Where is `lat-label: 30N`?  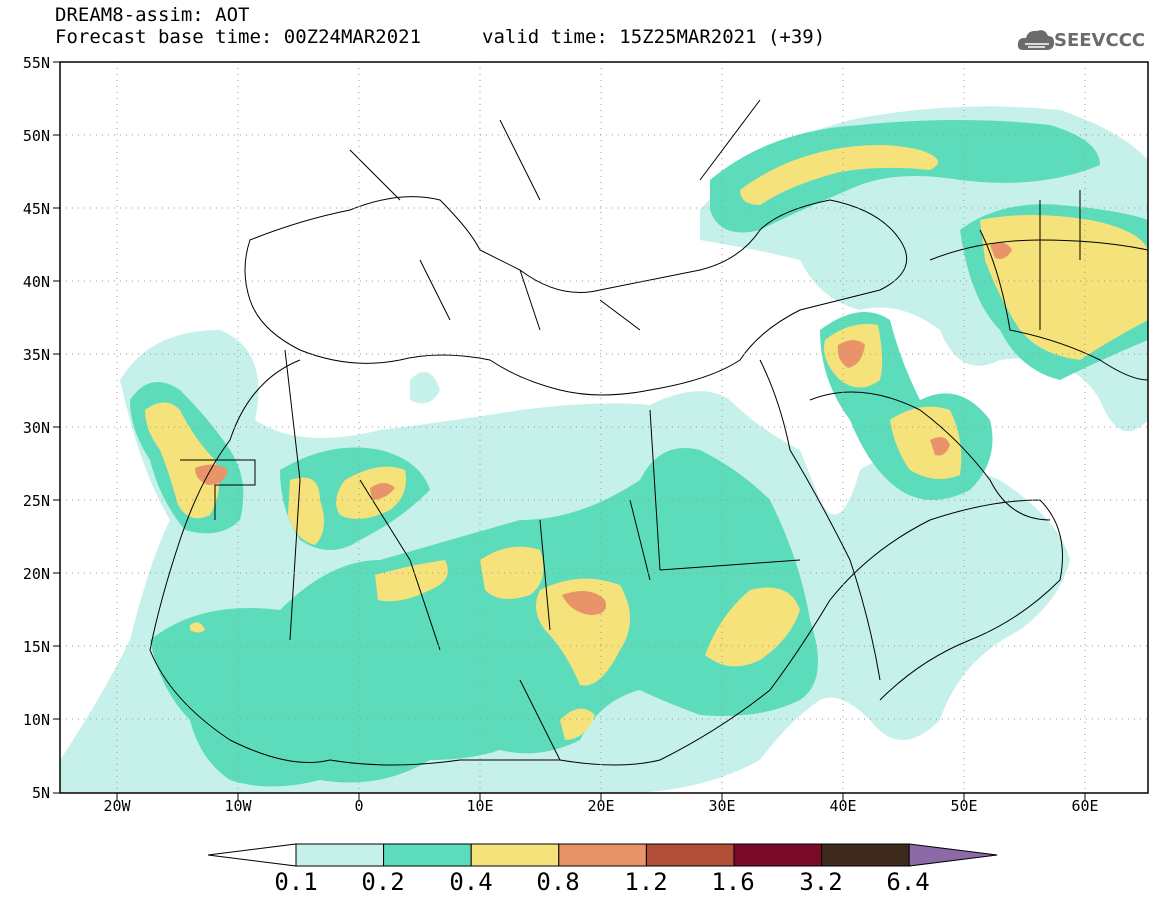
lat-label: 30N is located at coordinates (36, 428).